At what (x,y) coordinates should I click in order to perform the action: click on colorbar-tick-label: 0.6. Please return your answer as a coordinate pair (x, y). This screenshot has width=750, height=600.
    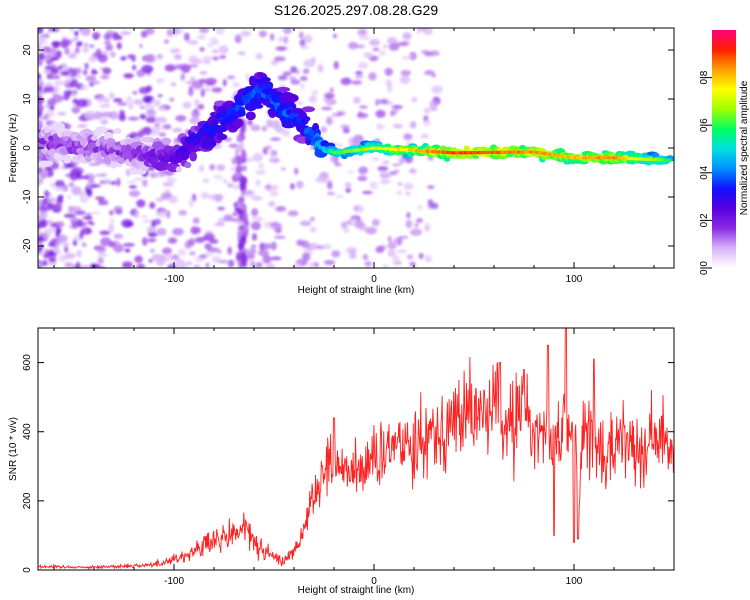
    Looking at the image, I should click on (704, 125).